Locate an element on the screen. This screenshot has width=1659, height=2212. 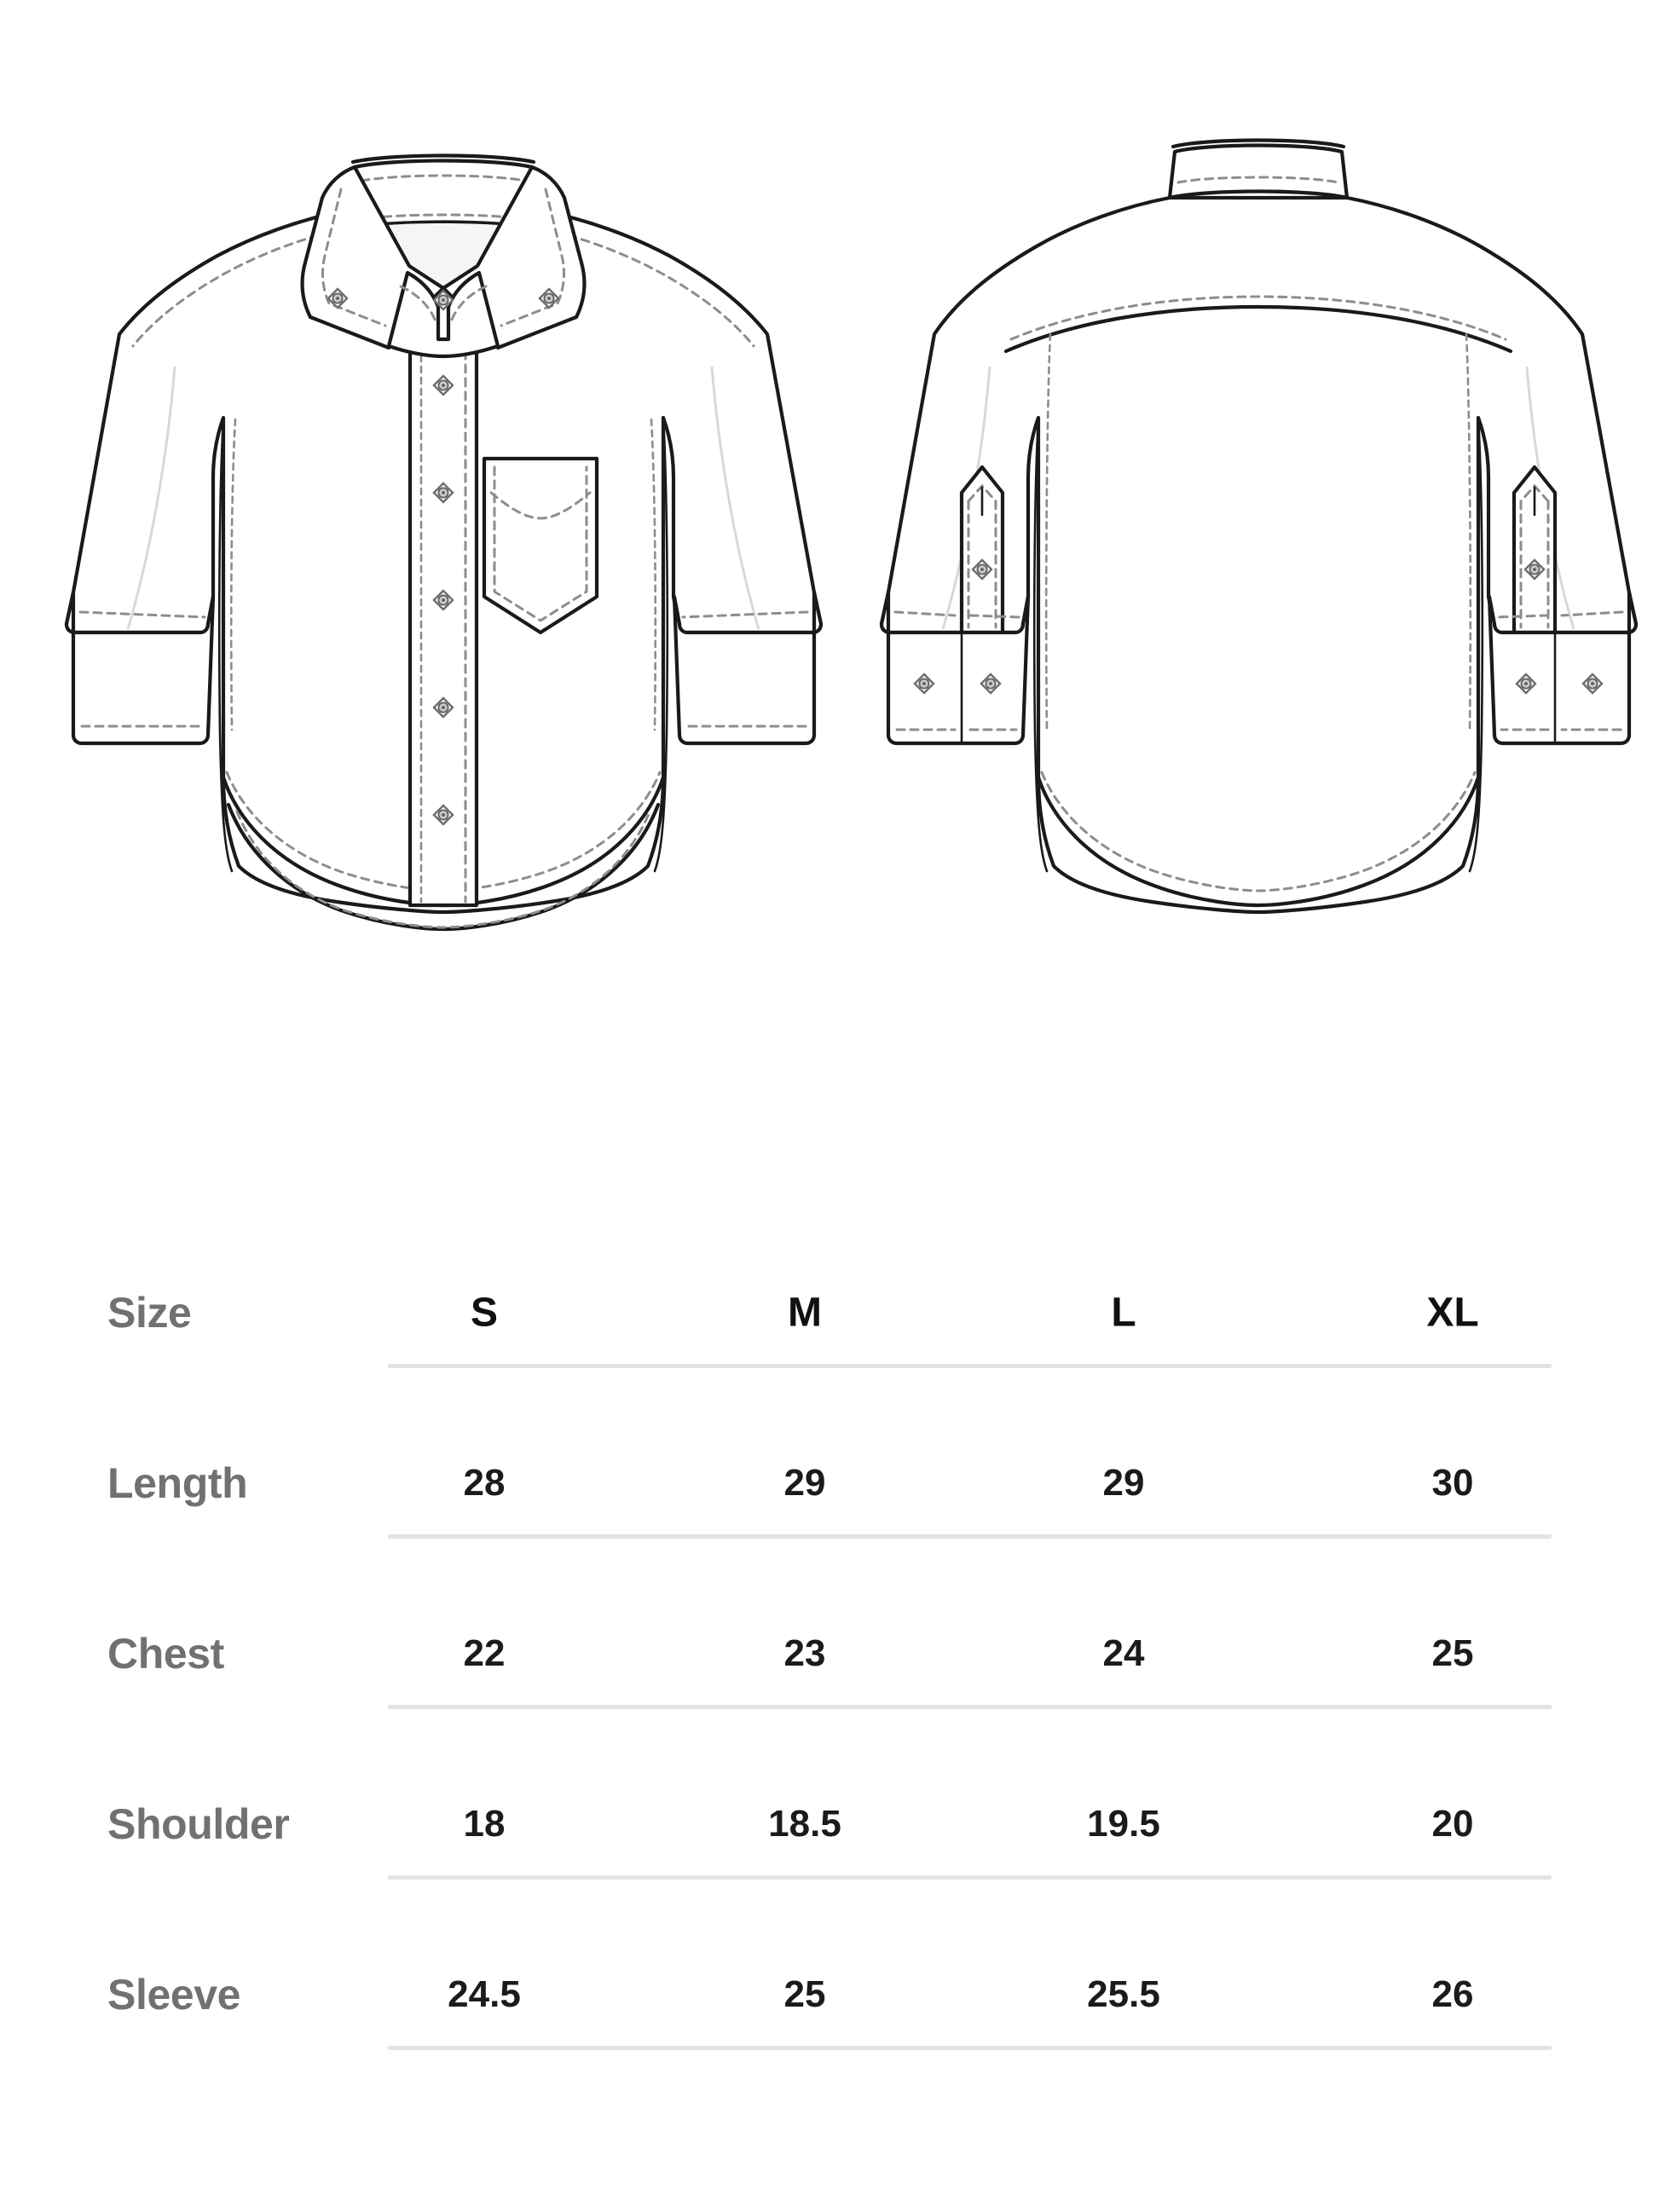
cell-sleeve-m: 25 is located at coordinates (805, 1994).